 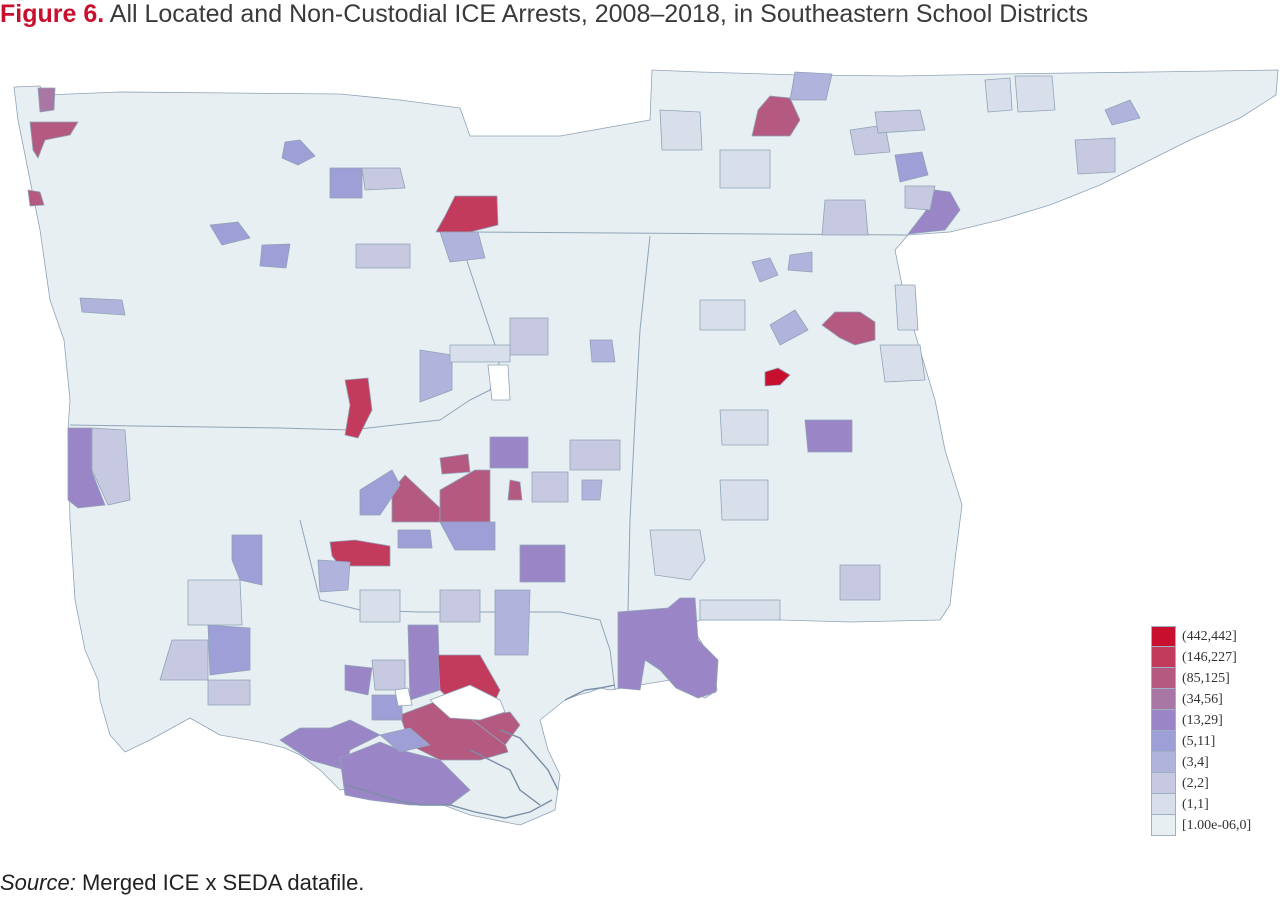 What do you see at coordinates (1195, 783) in the screenshot?
I see `legend-label: (2,2]` at bounding box center [1195, 783].